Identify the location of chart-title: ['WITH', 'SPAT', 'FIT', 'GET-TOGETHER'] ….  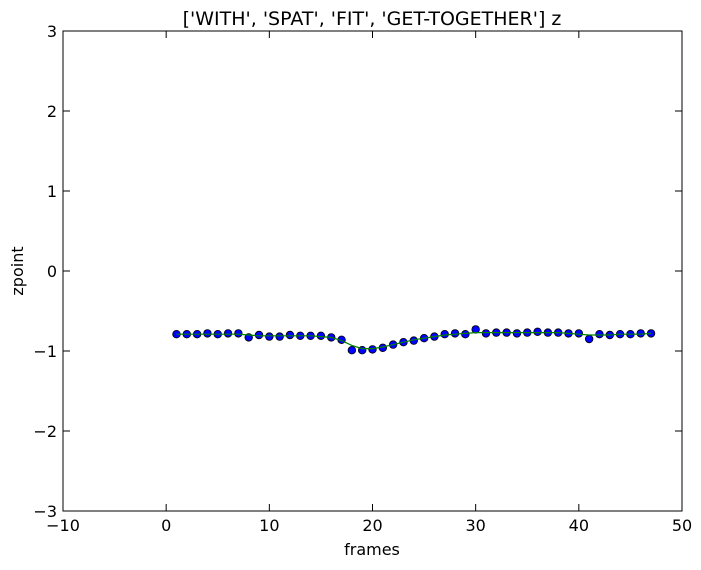
(372, 19).